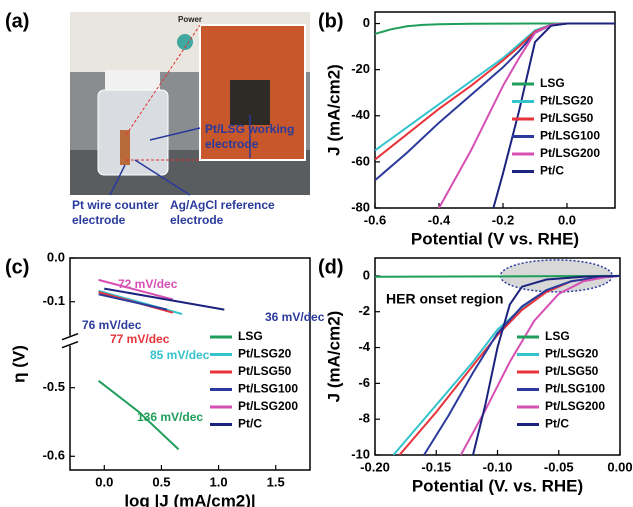  What do you see at coordinates (132, 80) in the screenshot?
I see `cap` at bounding box center [132, 80].